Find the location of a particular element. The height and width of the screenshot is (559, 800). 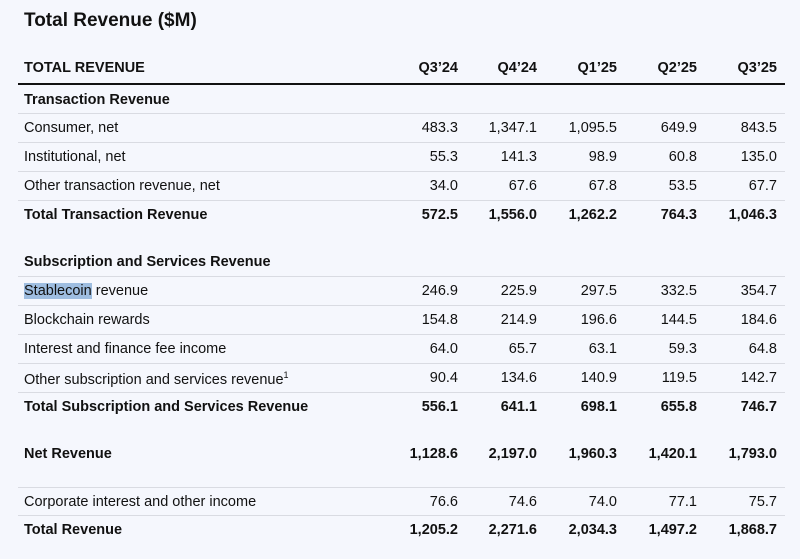

cell-value: 67.7 is located at coordinates (762, 186).